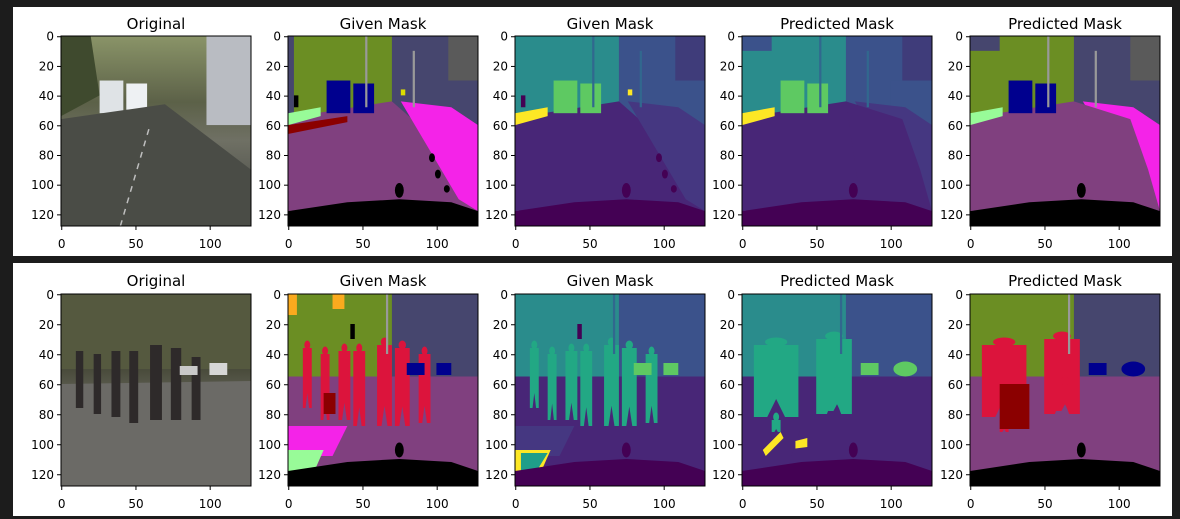  Describe the element at coordinates (463, 58) in the screenshot. I see `mask-sky` at that location.